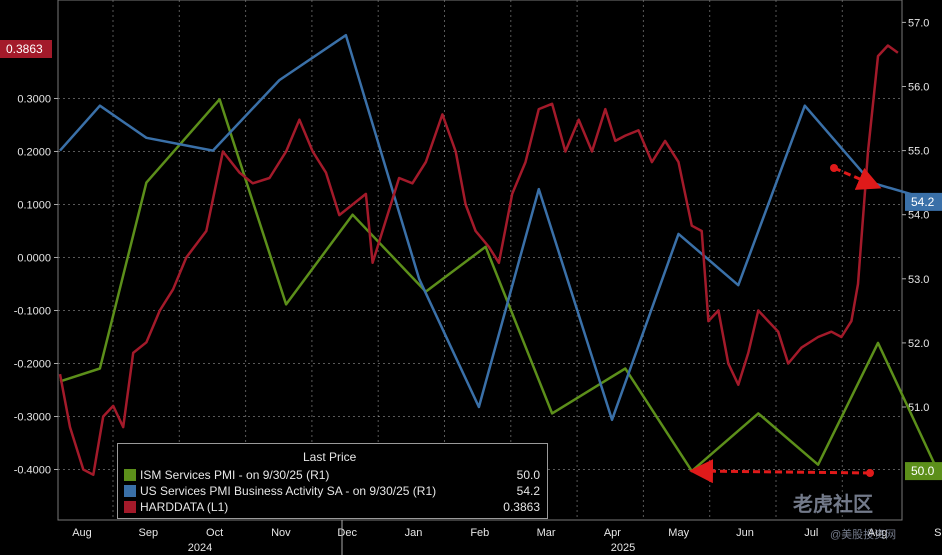  Describe the element at coordinates (918, 88) in the screenshot. I see `right-tick-label: 56.0` at that location.